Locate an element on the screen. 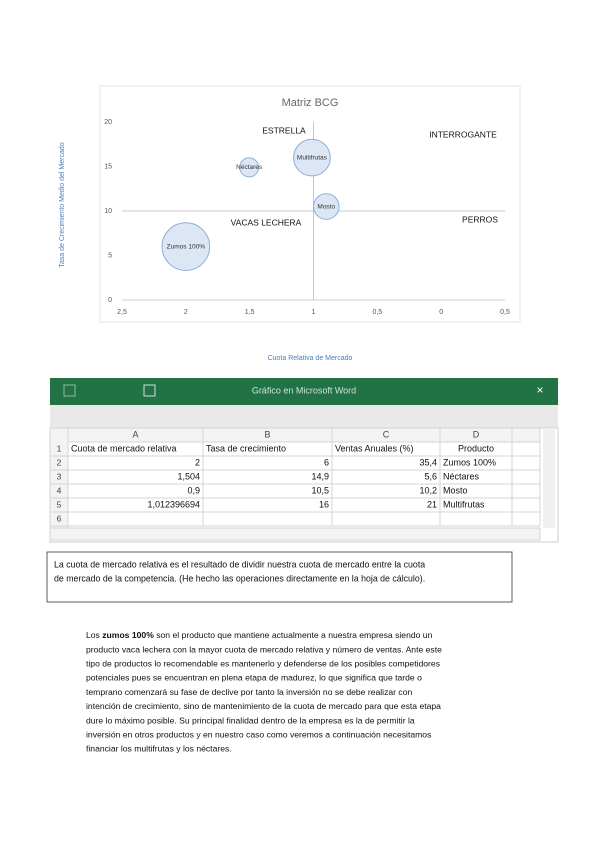 The image size is (599, 848). ribbon is located at coordinates (304, 416).